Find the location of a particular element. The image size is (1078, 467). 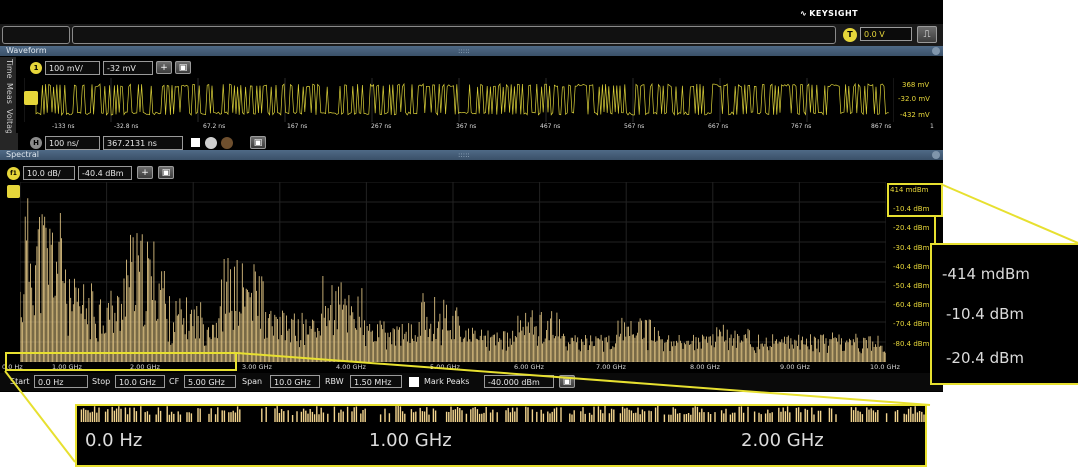

waveform-bottom-label: -432 mV is located at coordinates (915, 115).